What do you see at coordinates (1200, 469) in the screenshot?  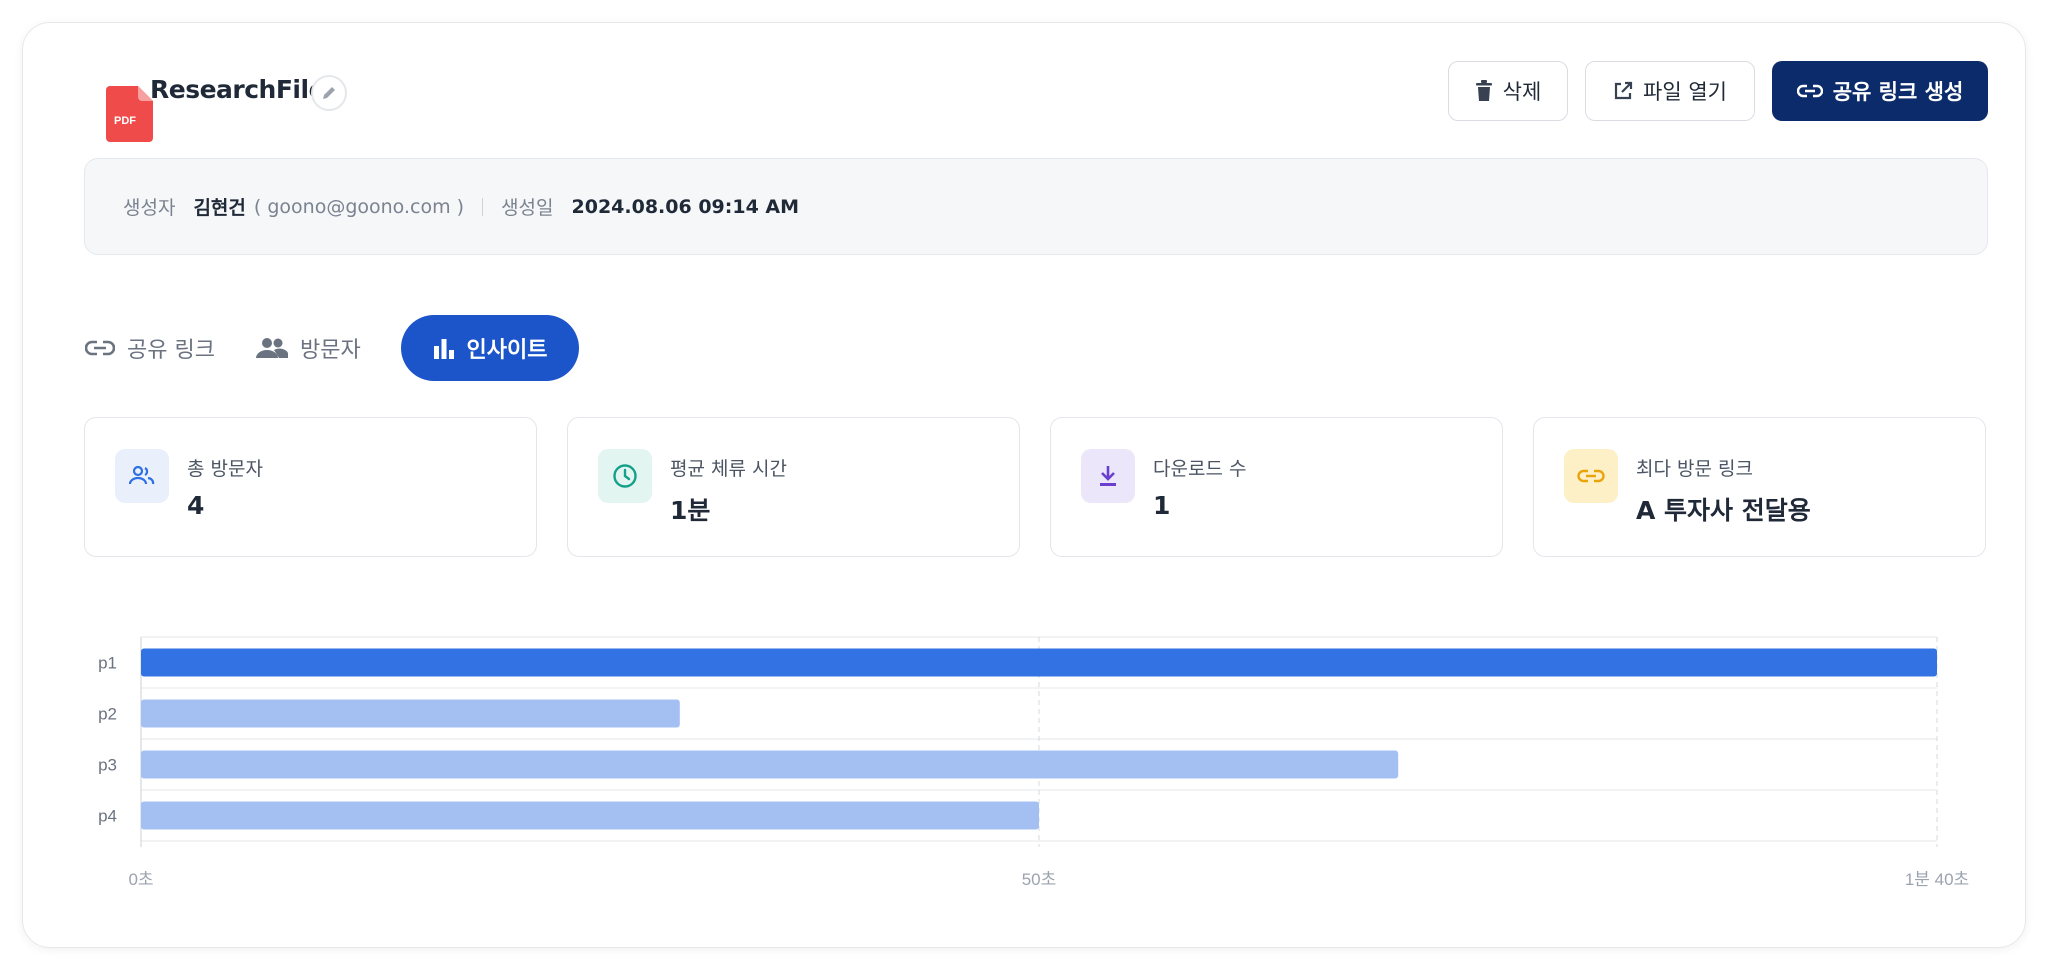 I see `stat-label: 다운로드 수` at bounding box center [1200, 469].